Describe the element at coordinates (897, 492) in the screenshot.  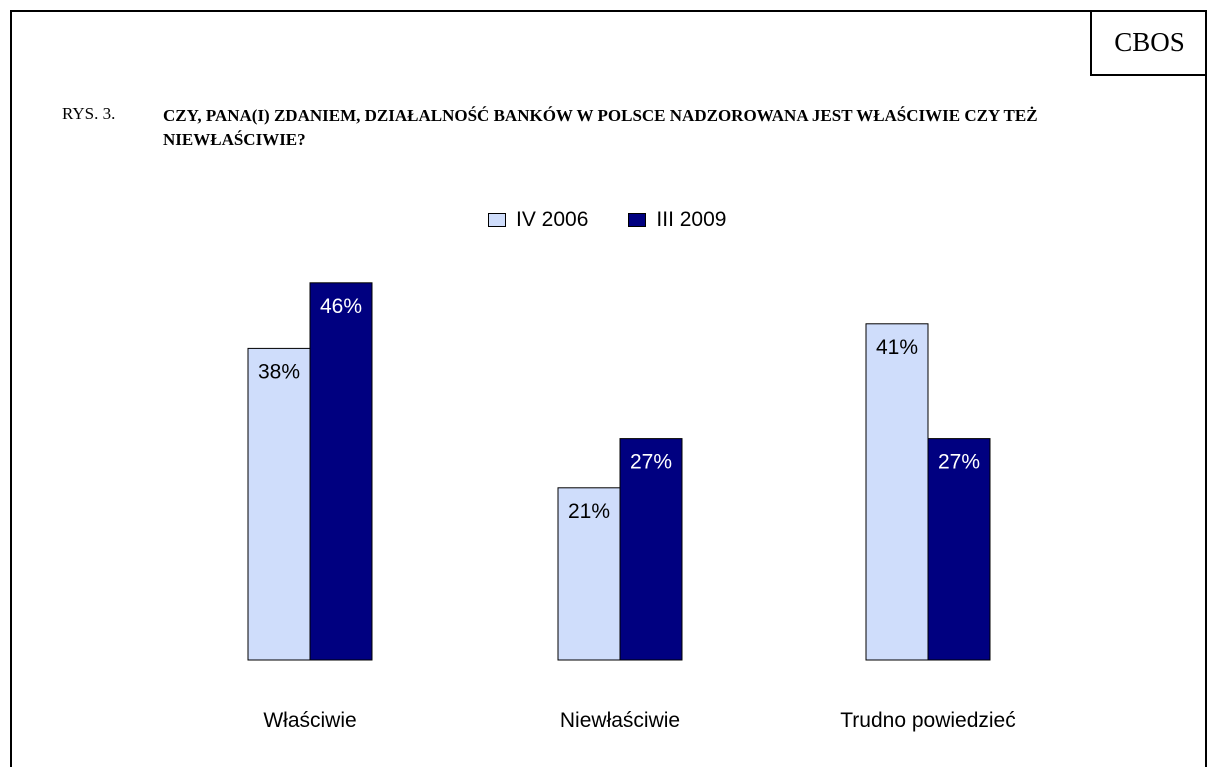
I see `bar-iv-2006-trudno-powiedziec` at that location.